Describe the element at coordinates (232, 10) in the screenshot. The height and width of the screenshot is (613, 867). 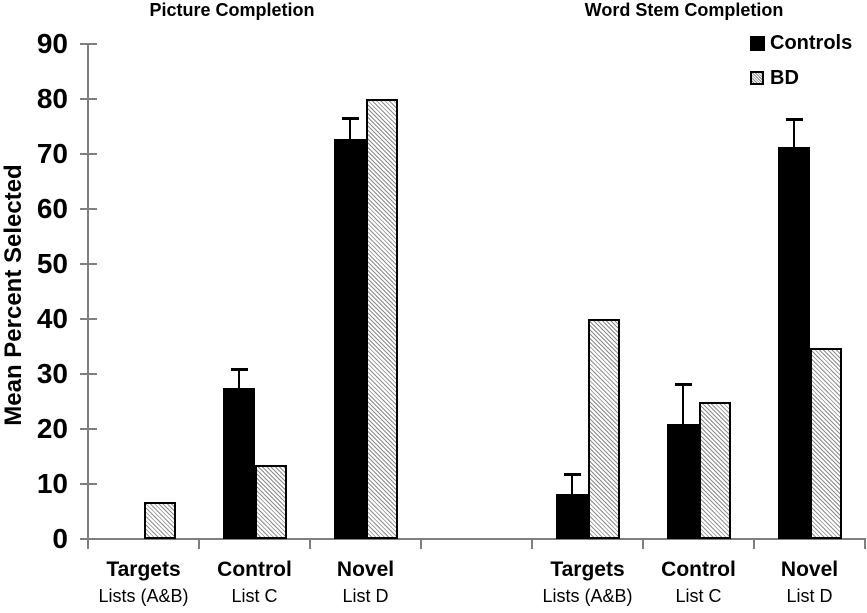
I see `panel-title-picture-completion: Picture Completion` at that location.